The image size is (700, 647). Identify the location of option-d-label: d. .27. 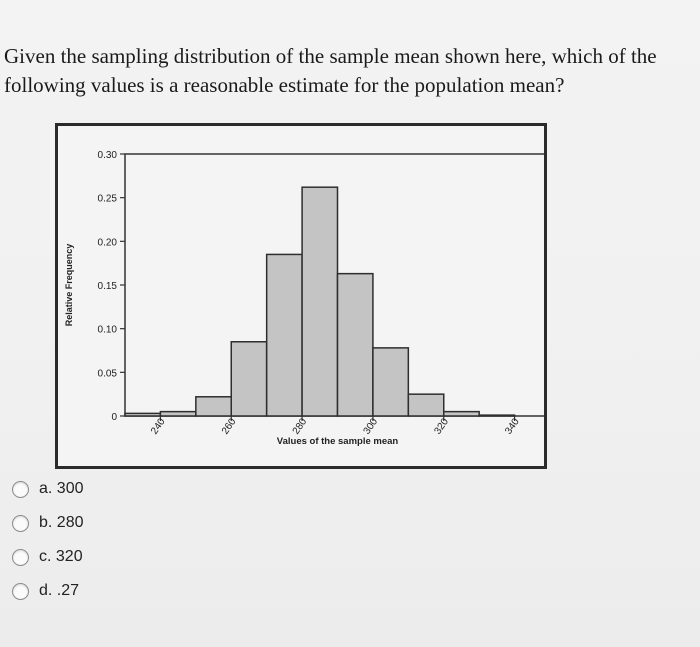
(59, 590).